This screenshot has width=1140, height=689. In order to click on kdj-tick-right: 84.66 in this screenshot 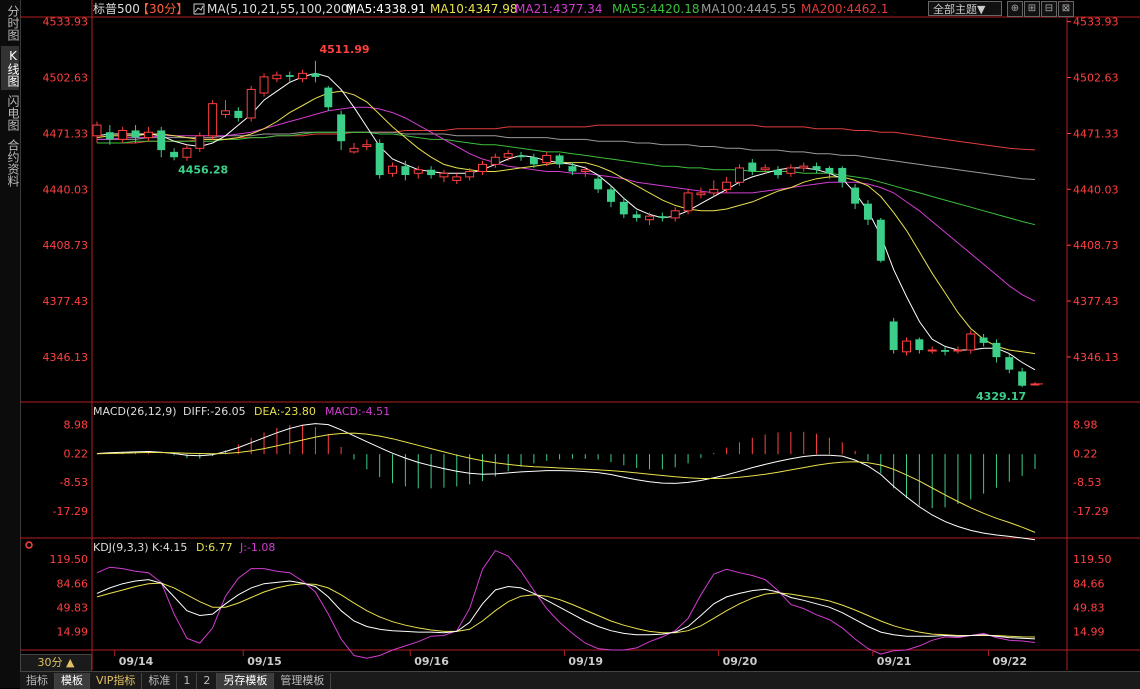, I will do `click(1089, 583)`.